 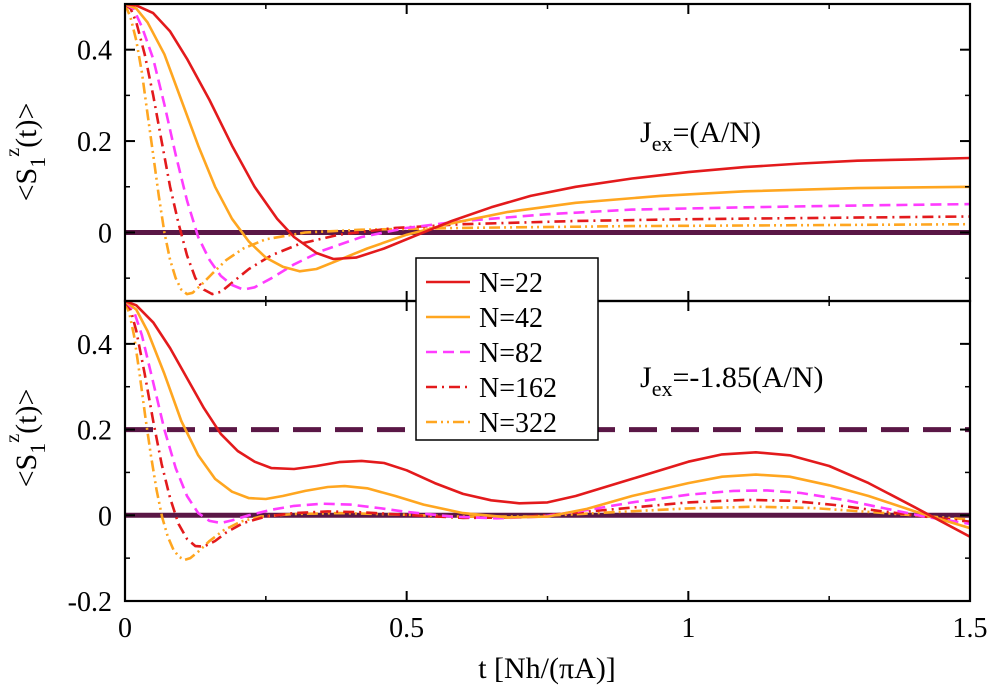 What do you see at coordinates (94, 345) in the screenshot?
I see `bottom-ytick-label: 0.4` at bounding box center [94, 345].